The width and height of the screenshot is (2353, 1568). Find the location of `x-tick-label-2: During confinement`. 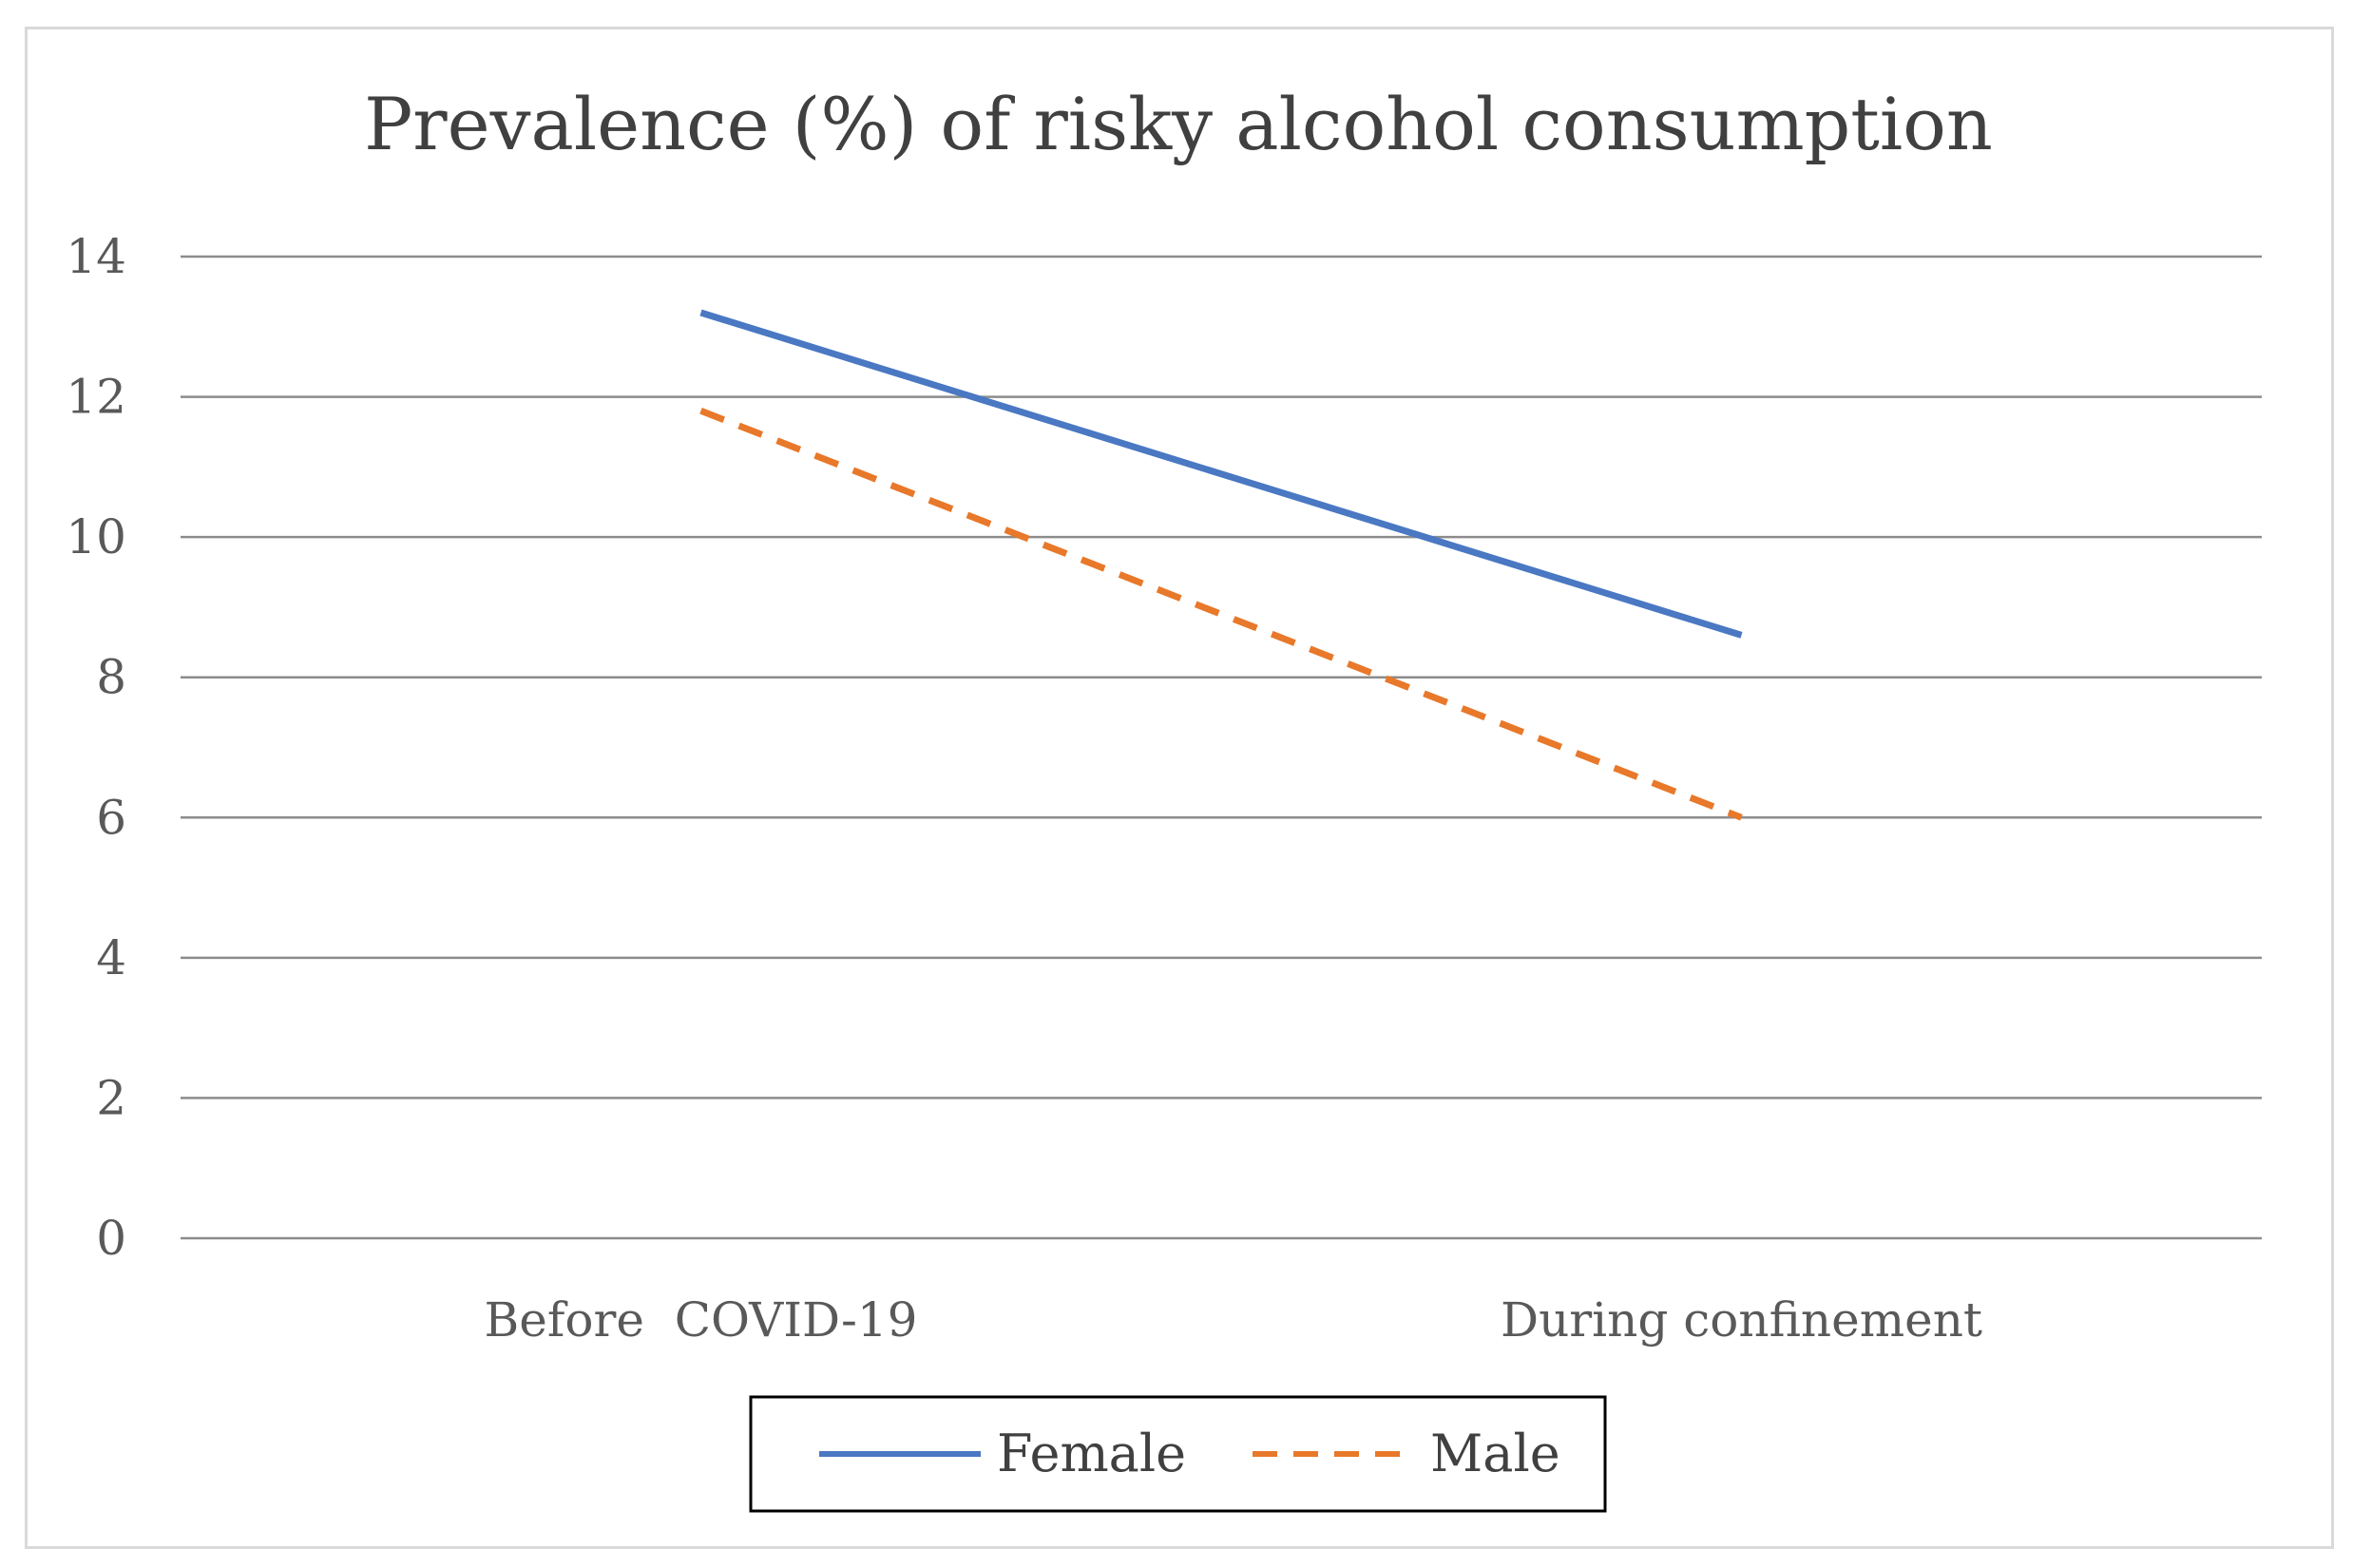

x-tick-label-2: During confinement is located at coordinates (1741, 1320).